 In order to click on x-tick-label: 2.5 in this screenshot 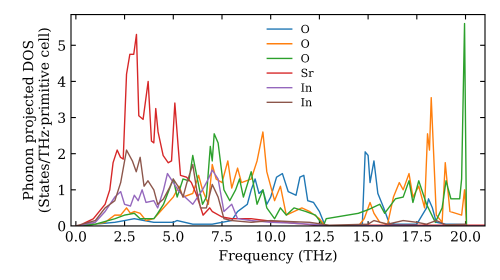, I will do `click(124, 236)`.